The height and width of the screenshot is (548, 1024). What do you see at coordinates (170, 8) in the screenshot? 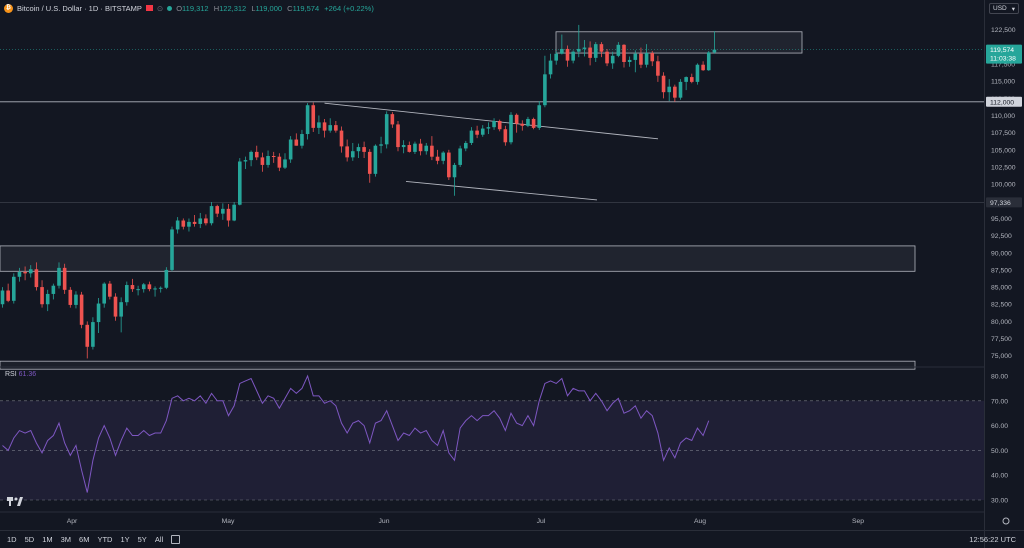
I see `market-open-icon` at bounding box center [170, 8].